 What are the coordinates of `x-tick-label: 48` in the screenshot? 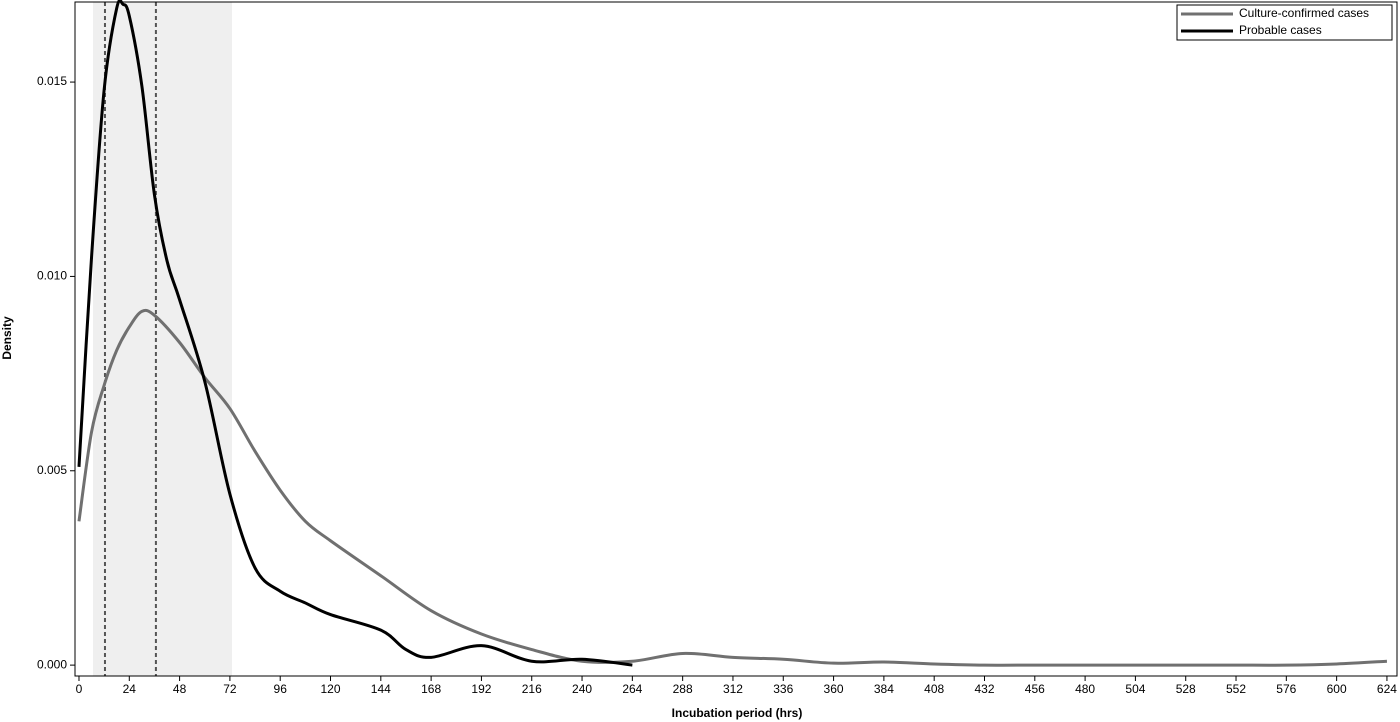 It's located at (180, 689).